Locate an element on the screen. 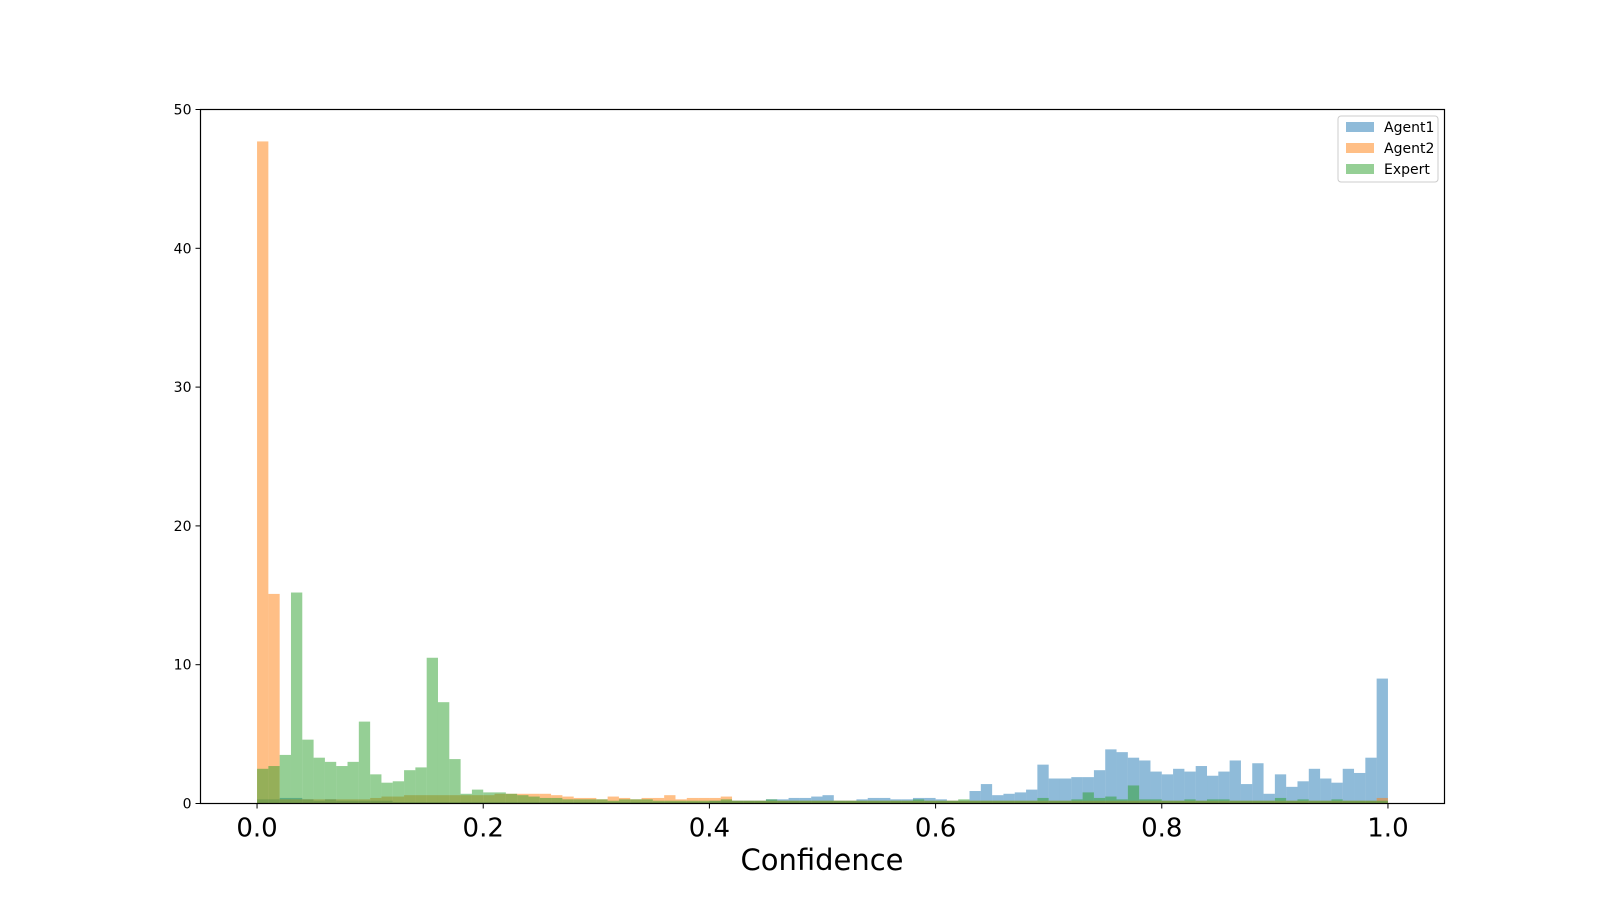 This screenshot has height=900, width=1600. legend-swatch-agent2 is located at coordinates (1360, 148).